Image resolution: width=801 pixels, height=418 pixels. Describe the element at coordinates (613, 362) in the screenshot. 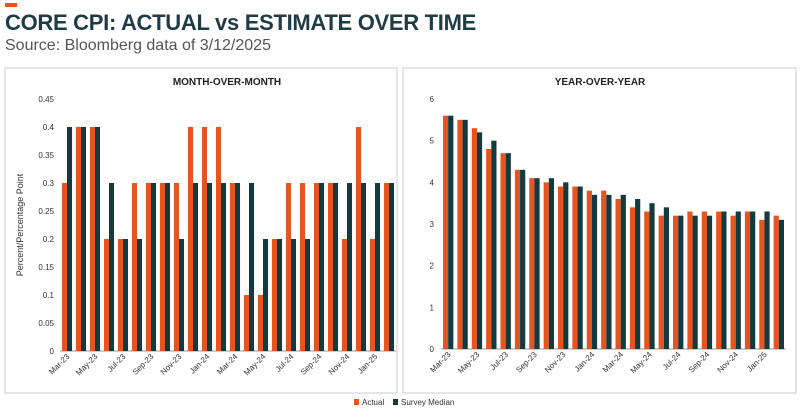

I see `yoy-x-tick-label: Mar-24` at that location.